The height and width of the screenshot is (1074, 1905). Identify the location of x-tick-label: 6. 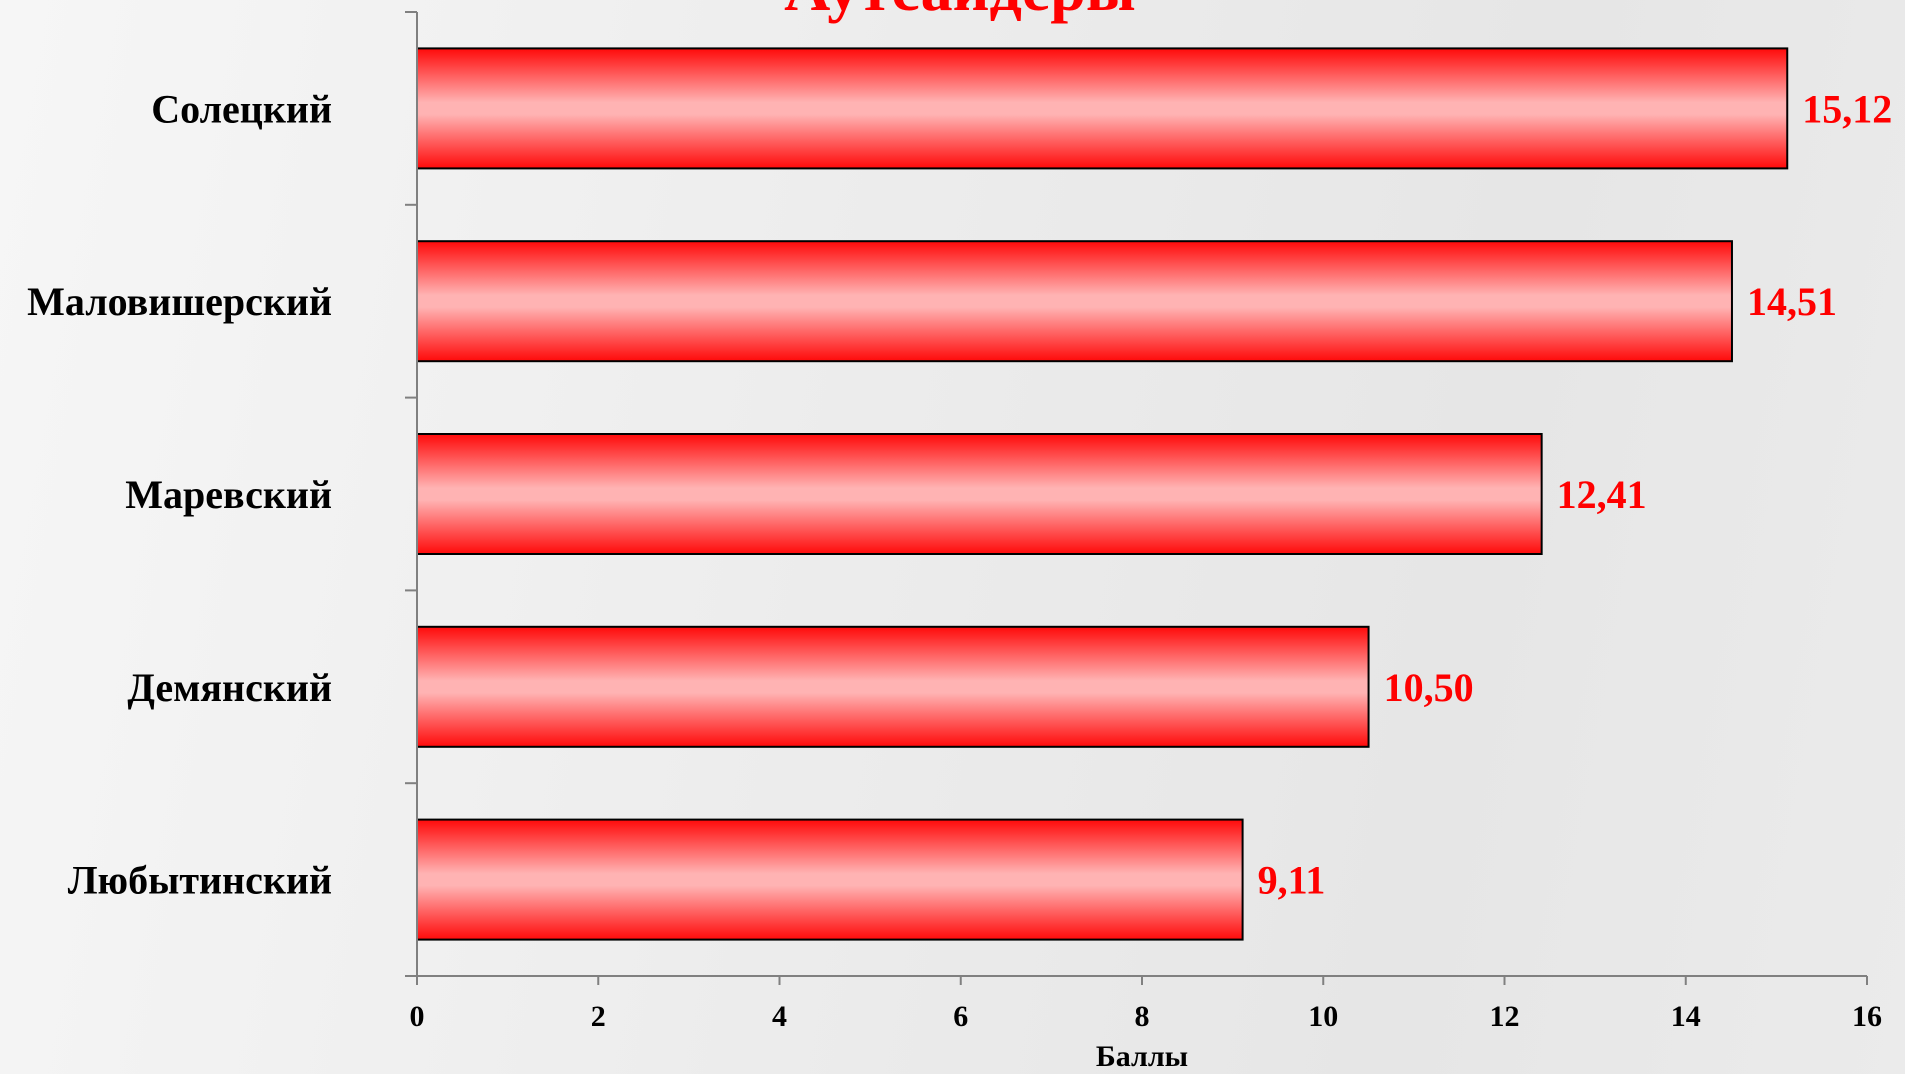
(960, 1016).